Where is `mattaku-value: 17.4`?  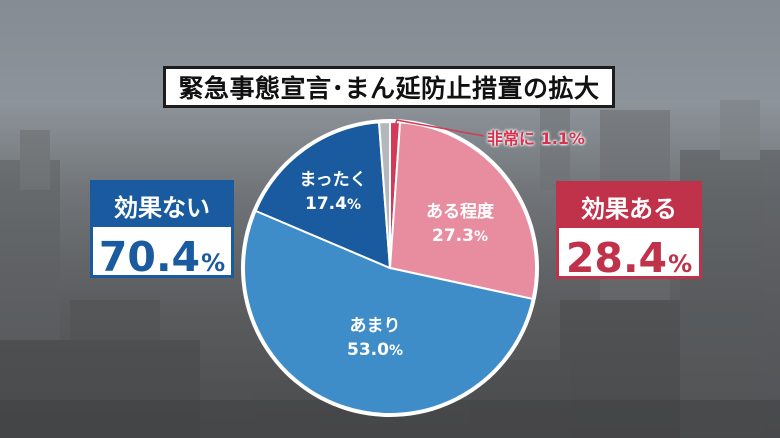
mattaku-value: 17.4 is located at coordinates (326, 204).